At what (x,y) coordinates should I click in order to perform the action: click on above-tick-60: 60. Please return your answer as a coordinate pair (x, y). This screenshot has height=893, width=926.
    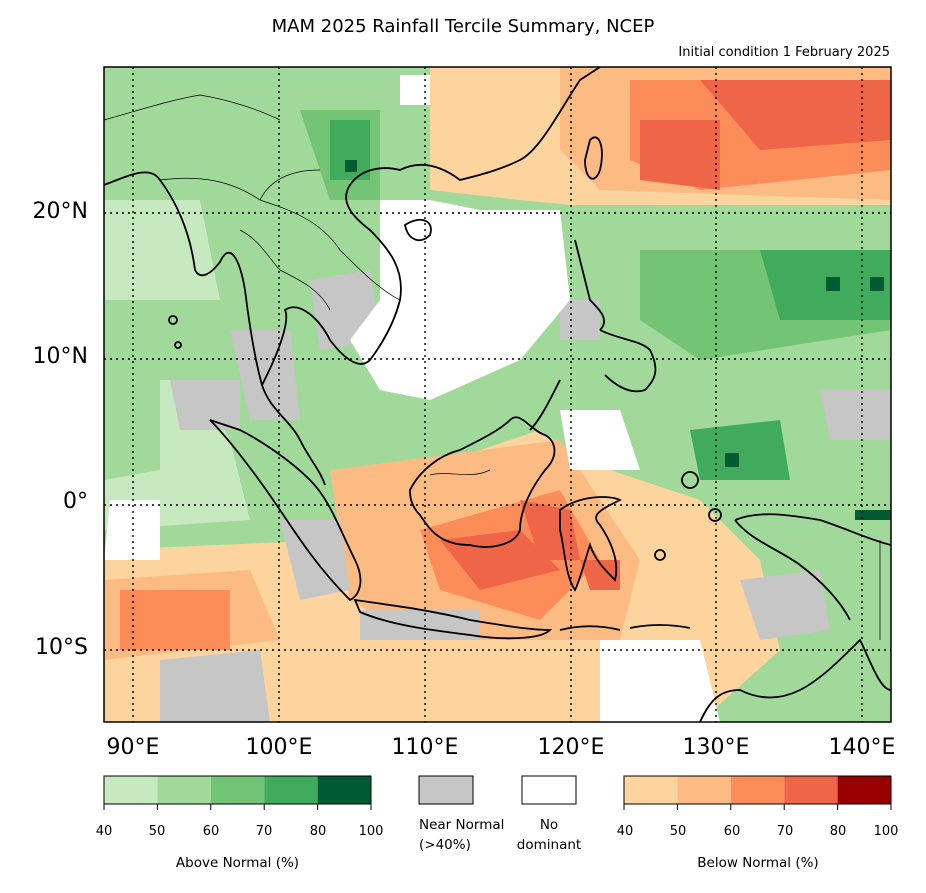
    Looking at the image, I should click on (211, 831).